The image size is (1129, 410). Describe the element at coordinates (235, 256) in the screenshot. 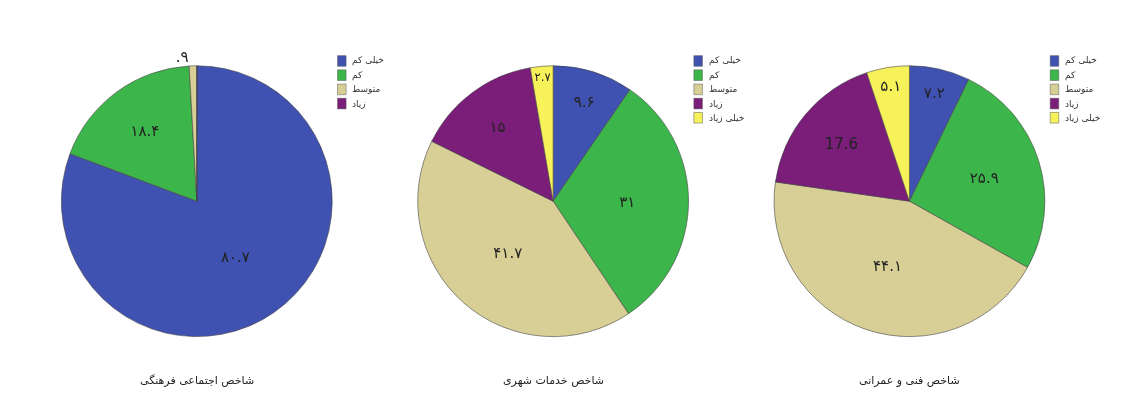

I see `data-label: ۸۰.۷` at that location.